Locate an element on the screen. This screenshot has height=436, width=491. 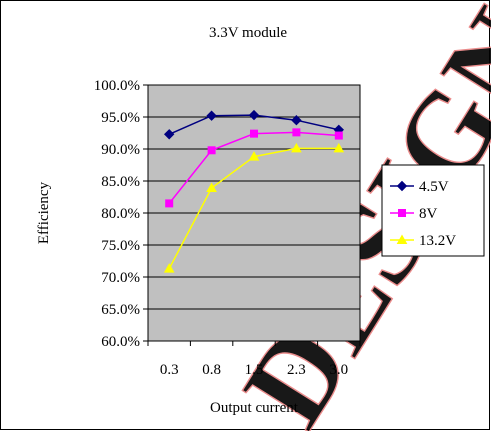
x-axis-ticks: 0.3 0.8 1.5 2.3 3.0 is located at coordinates (254, 359).